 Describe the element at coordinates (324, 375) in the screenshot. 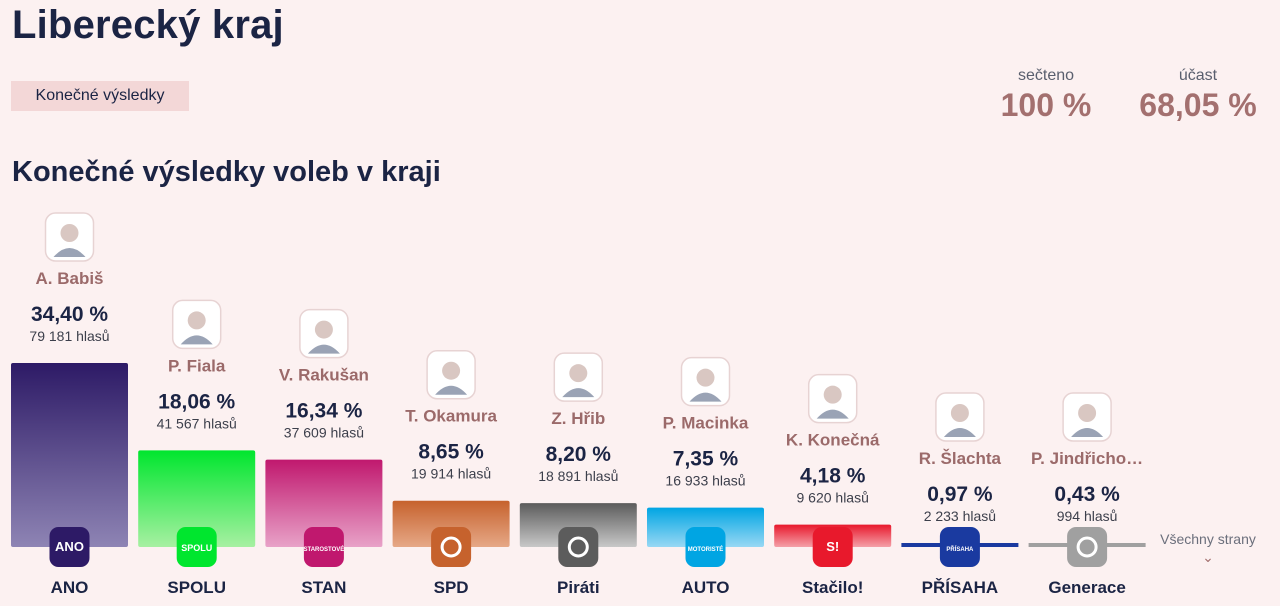

I see `leader-name: V. Rakušan` at that location.